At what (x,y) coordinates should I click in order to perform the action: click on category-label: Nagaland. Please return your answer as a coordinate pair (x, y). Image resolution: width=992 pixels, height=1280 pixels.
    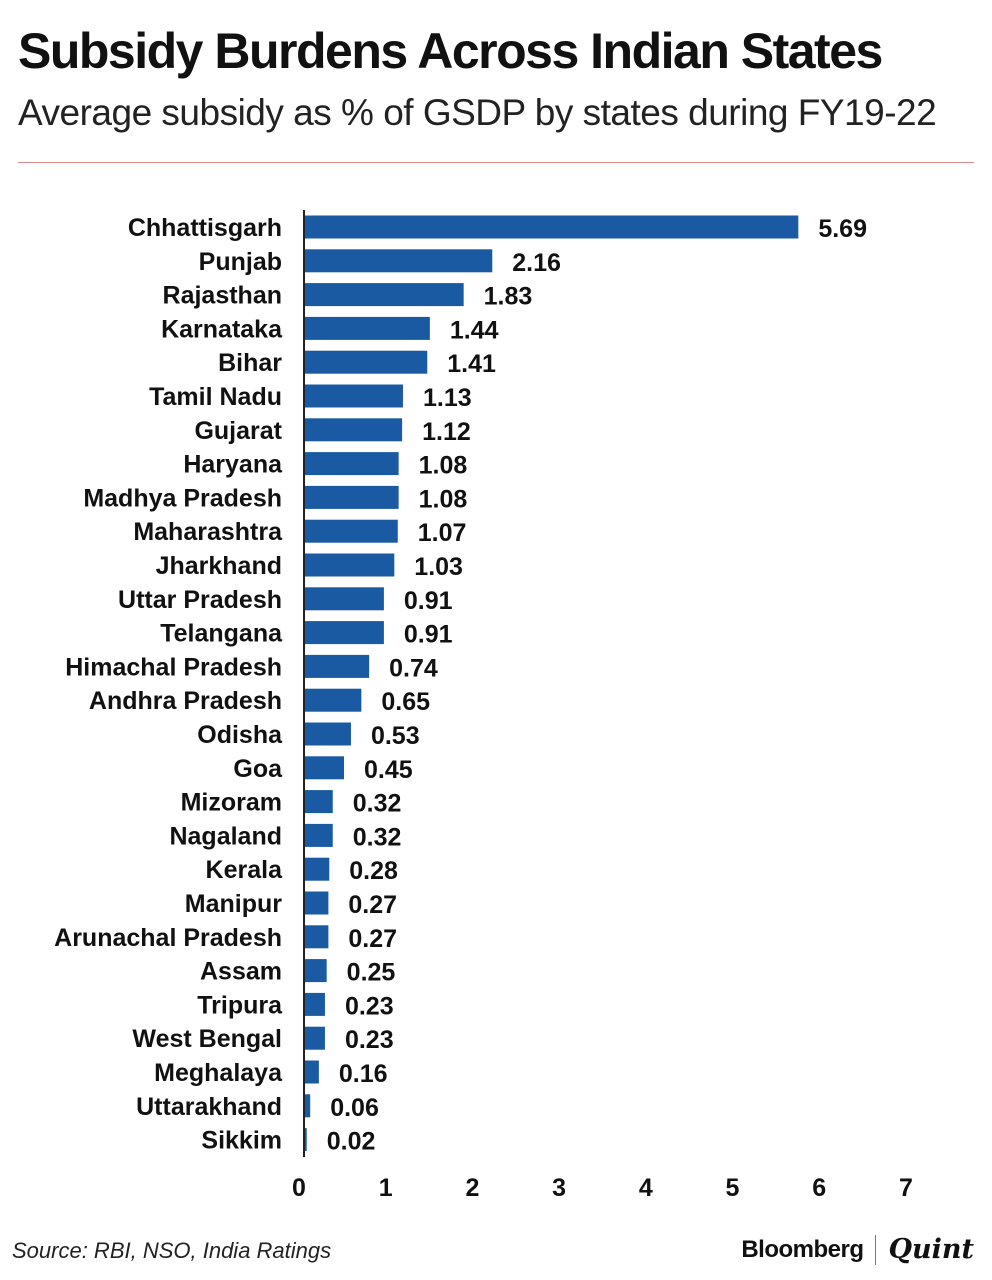
    Looking at the image, I should click on (225, 836).